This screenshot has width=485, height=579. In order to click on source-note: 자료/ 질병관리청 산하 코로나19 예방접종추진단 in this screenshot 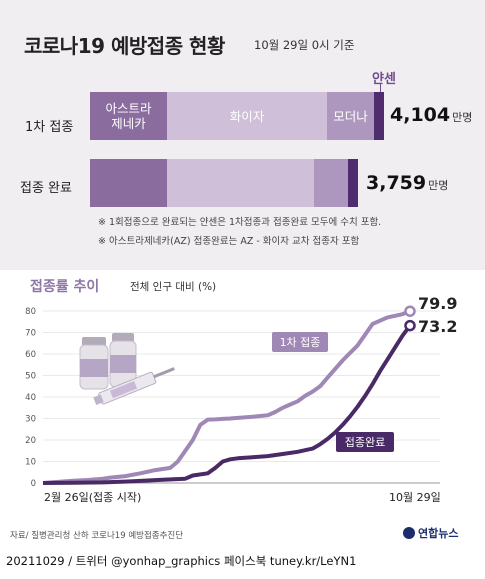, I will do `click(97, 536)`.